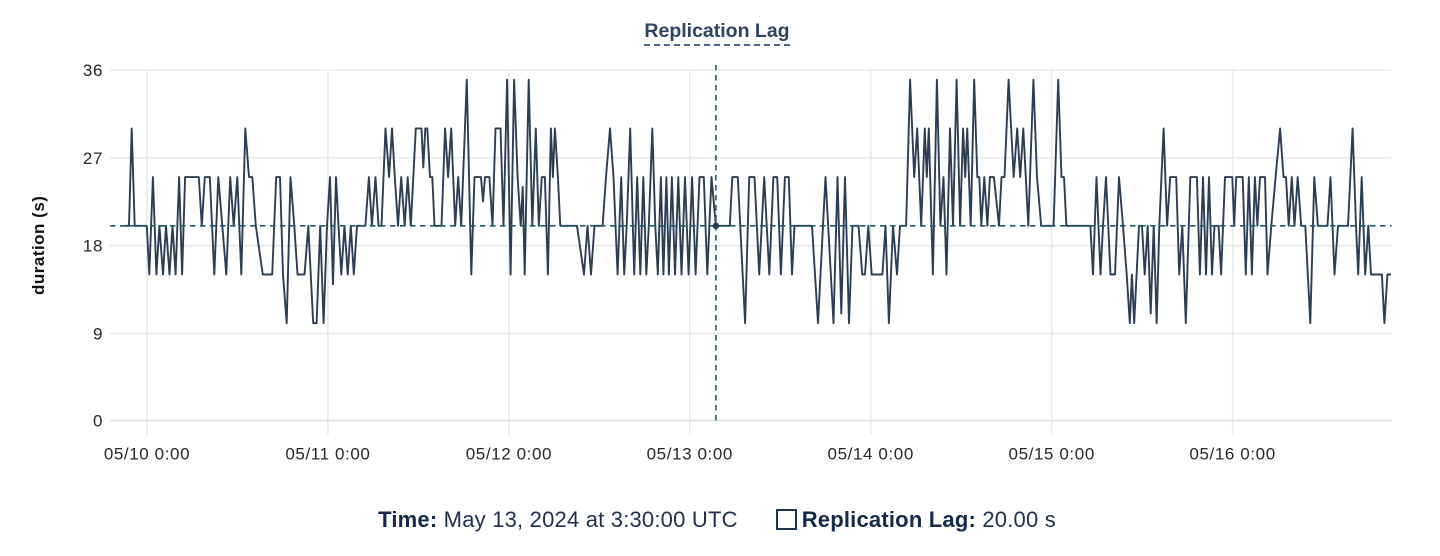 Image resolution: width=1440 pixels, height=556 pixels. What do you see at coordinates (98, 421) in the screenshot?
I see `svg-text: 0` at bounding box center [98, 421].